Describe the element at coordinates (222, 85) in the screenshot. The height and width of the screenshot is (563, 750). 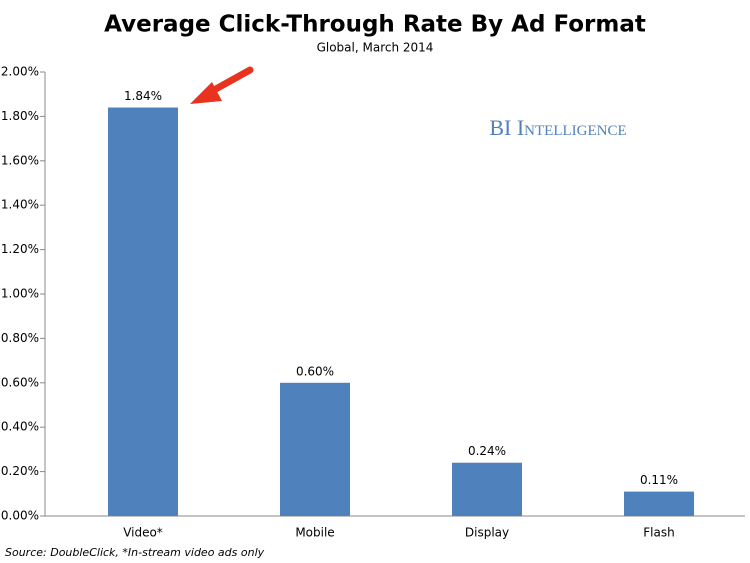
I see `arrow` at that location.